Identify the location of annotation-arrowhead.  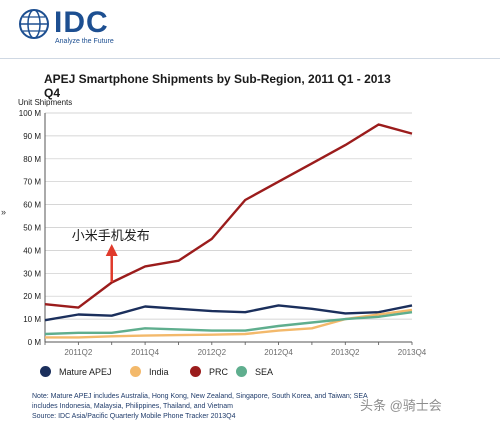
(111, 250).